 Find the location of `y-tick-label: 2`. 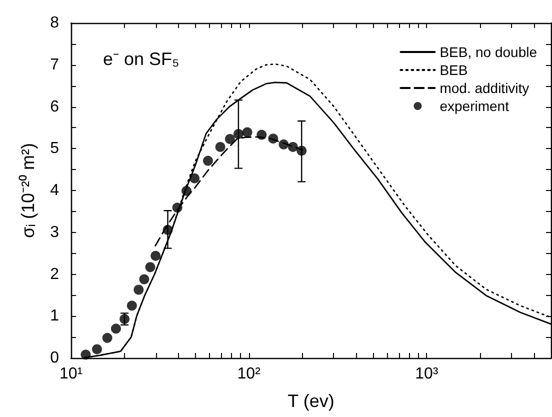

y-tick-label: 2 is located at coordinates (55, 274).